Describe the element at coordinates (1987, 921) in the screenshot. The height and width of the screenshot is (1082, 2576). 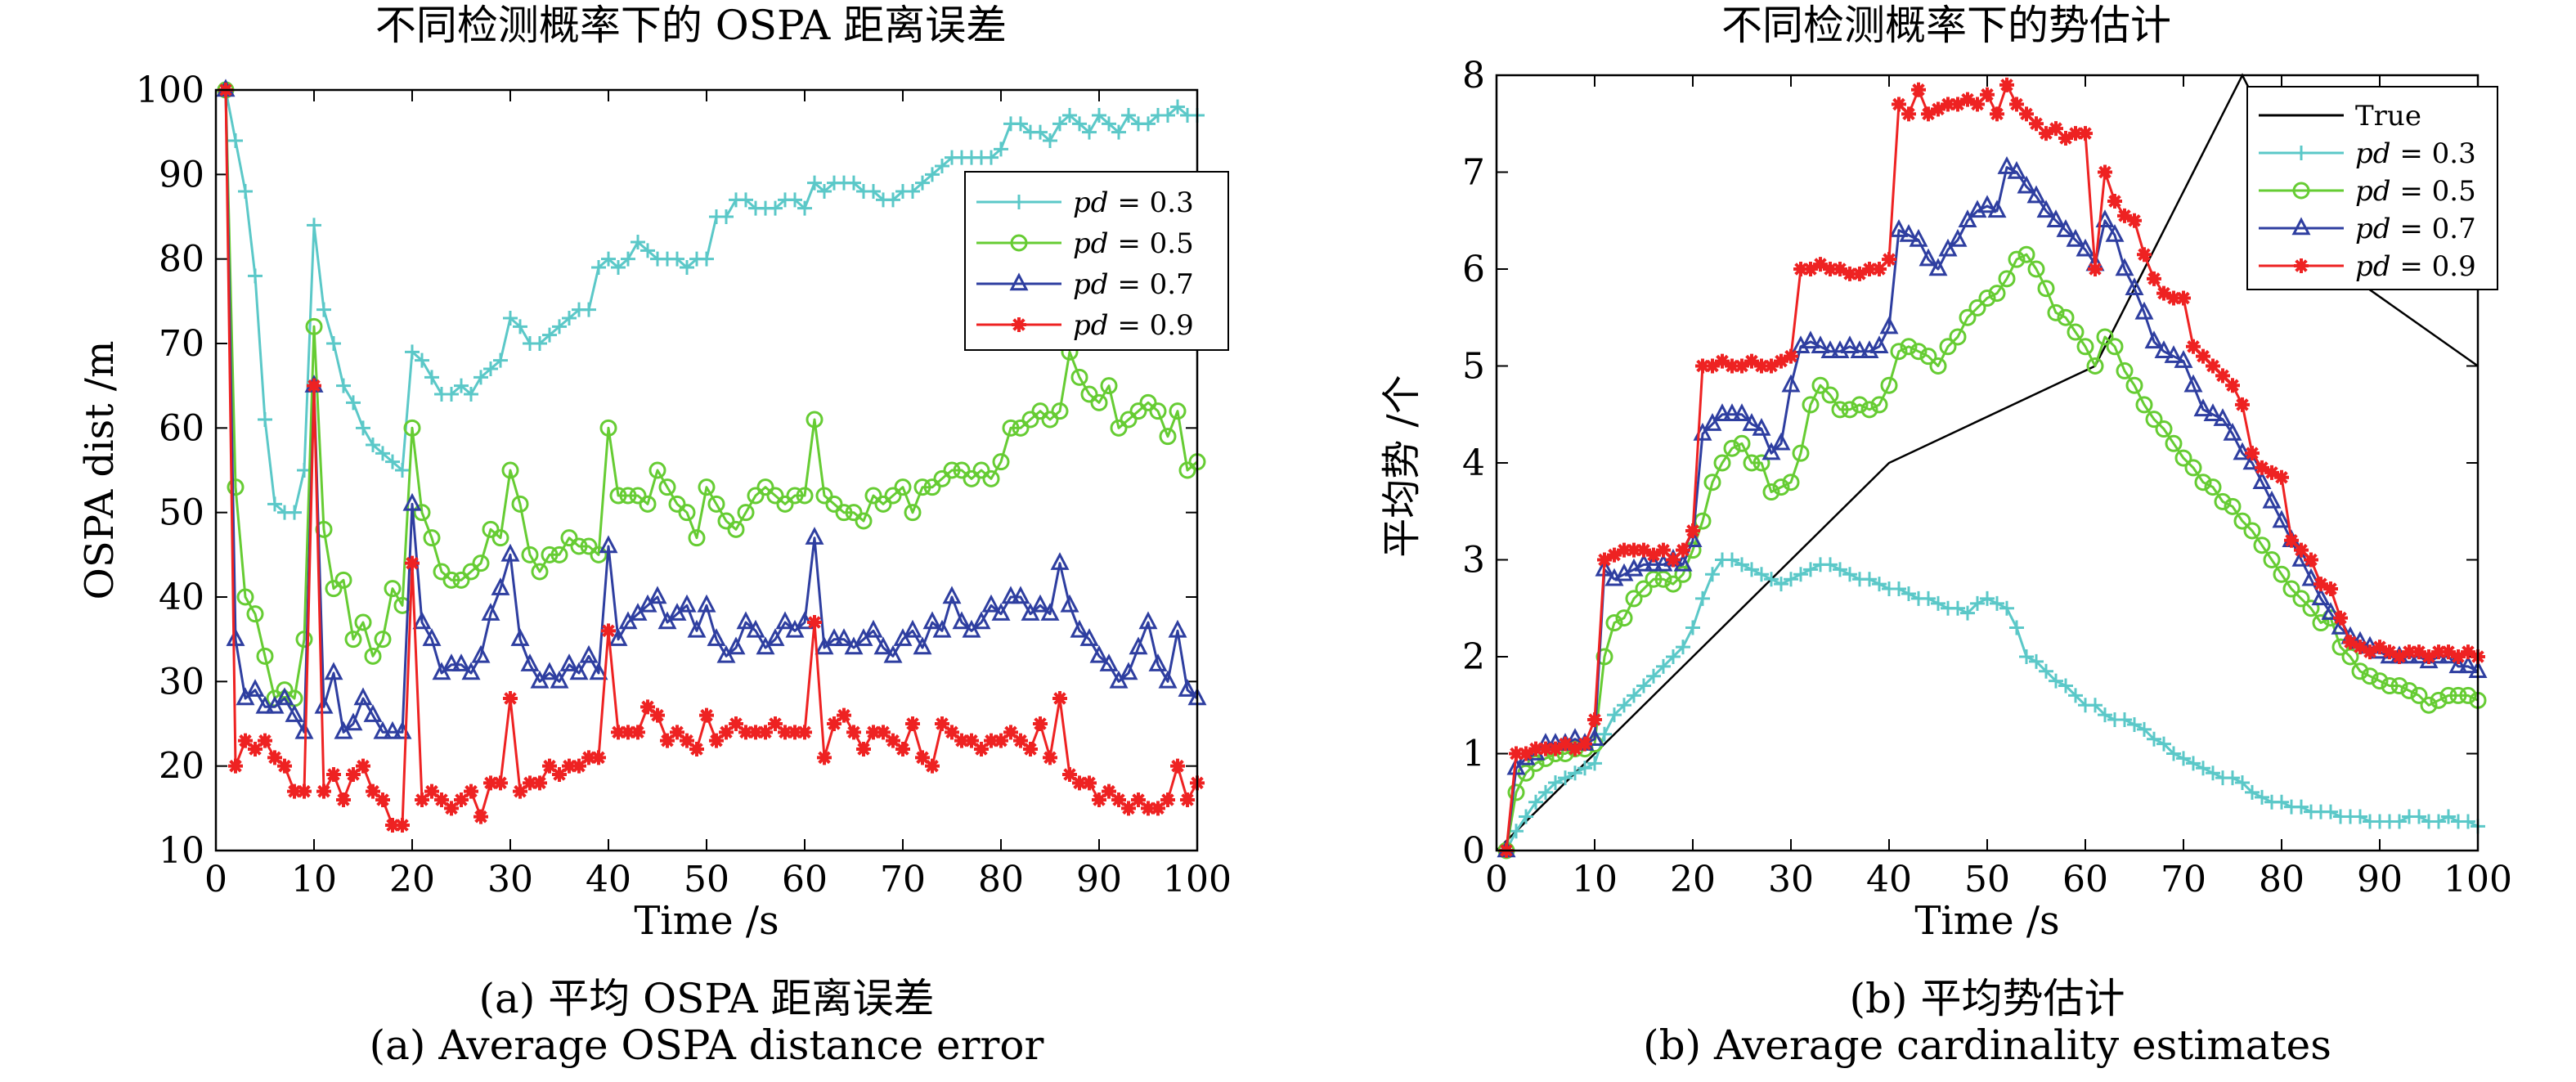
I see `chart-b-xlabel: Time /s` at that location.